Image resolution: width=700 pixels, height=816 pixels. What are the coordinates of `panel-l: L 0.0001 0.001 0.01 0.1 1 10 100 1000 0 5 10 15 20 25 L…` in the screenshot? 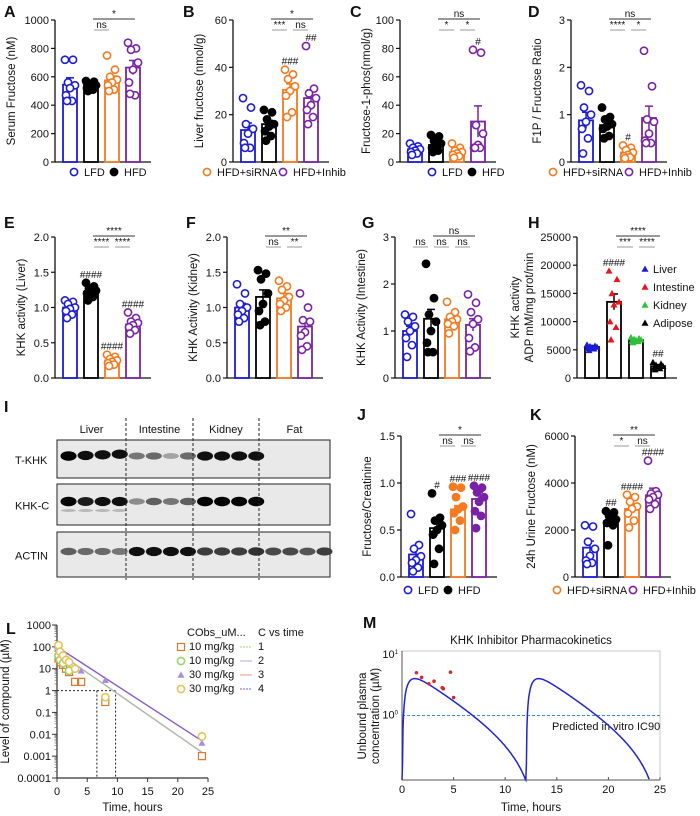 It's located at (152, 717).